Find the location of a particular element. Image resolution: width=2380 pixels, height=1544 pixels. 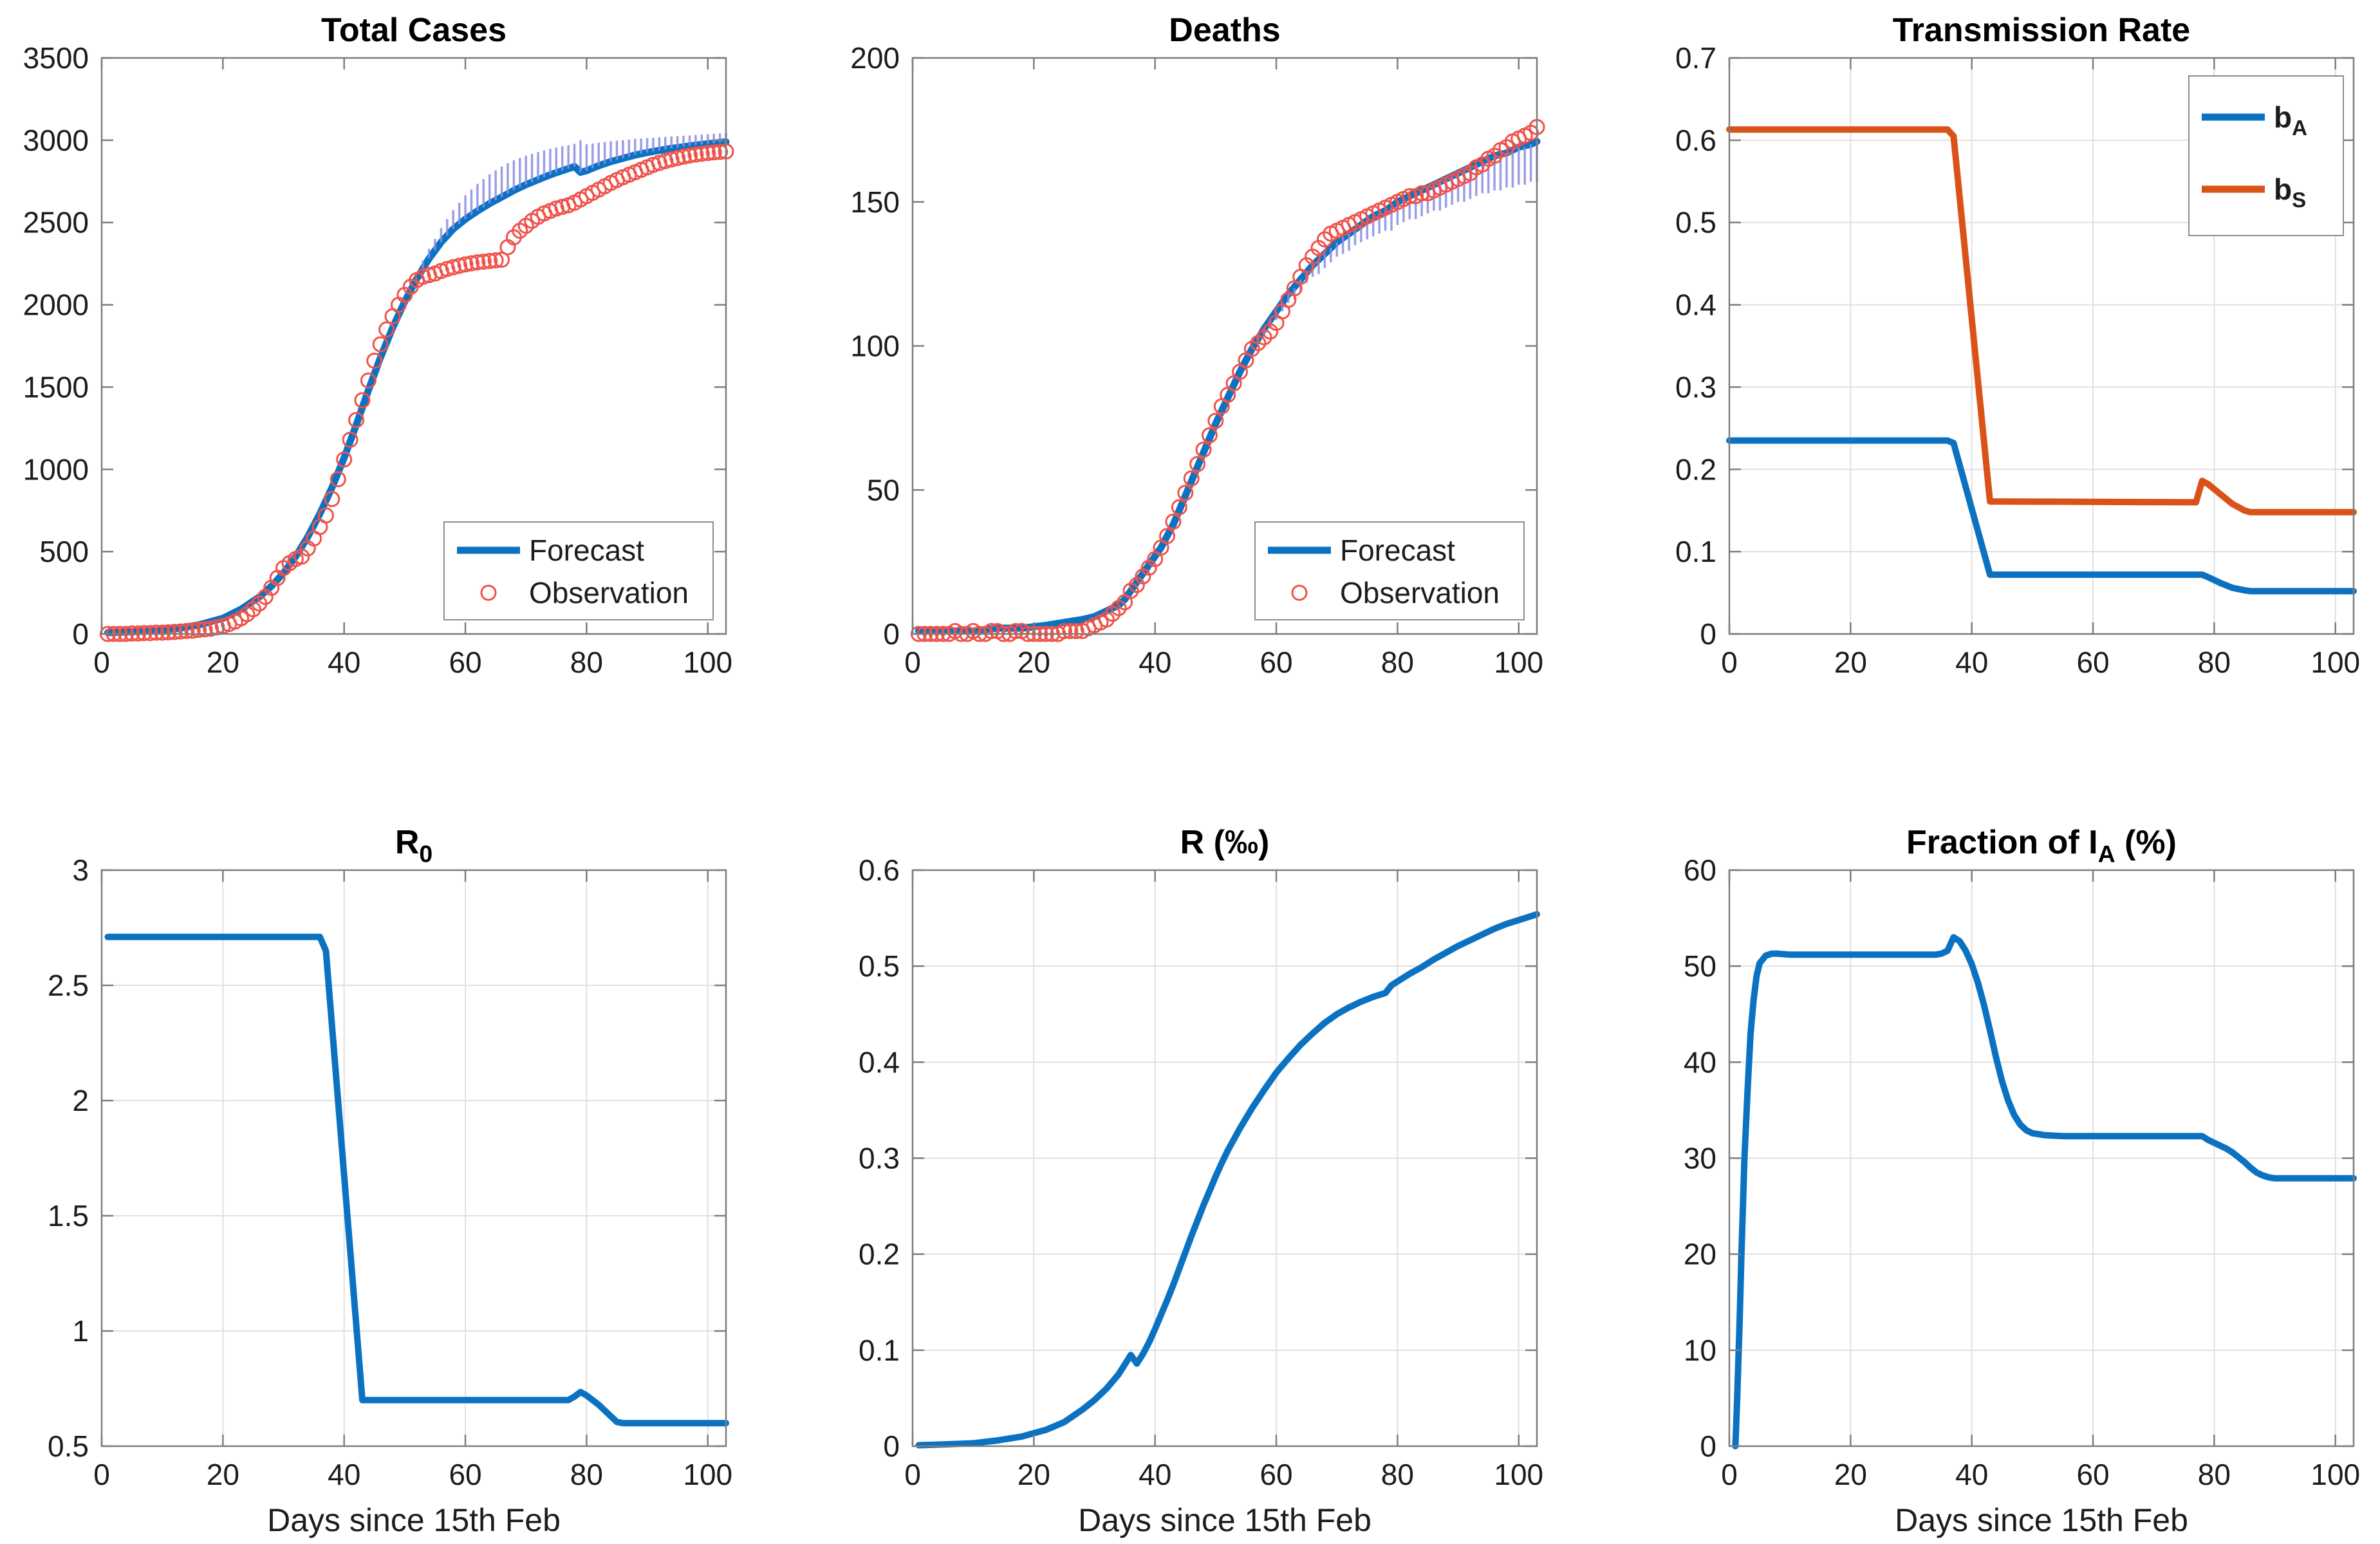

y-tick-label: 0.6 is located at coordinates (1695, 140).